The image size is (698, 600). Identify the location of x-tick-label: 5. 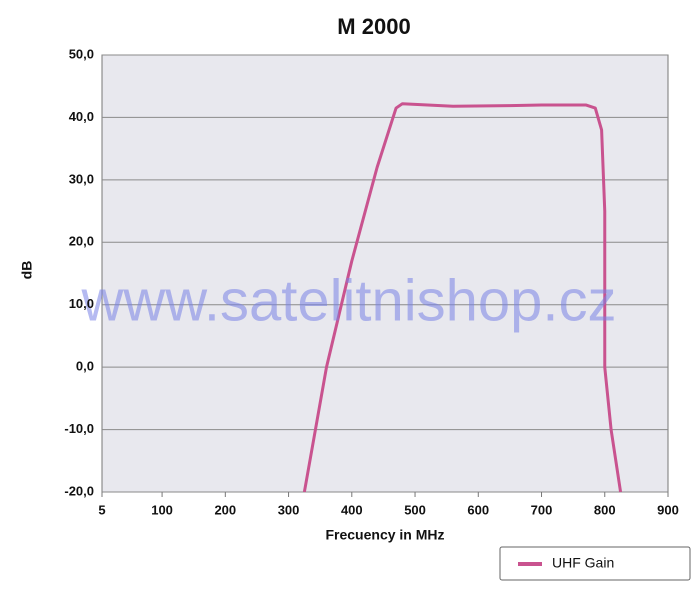
(101, 509).